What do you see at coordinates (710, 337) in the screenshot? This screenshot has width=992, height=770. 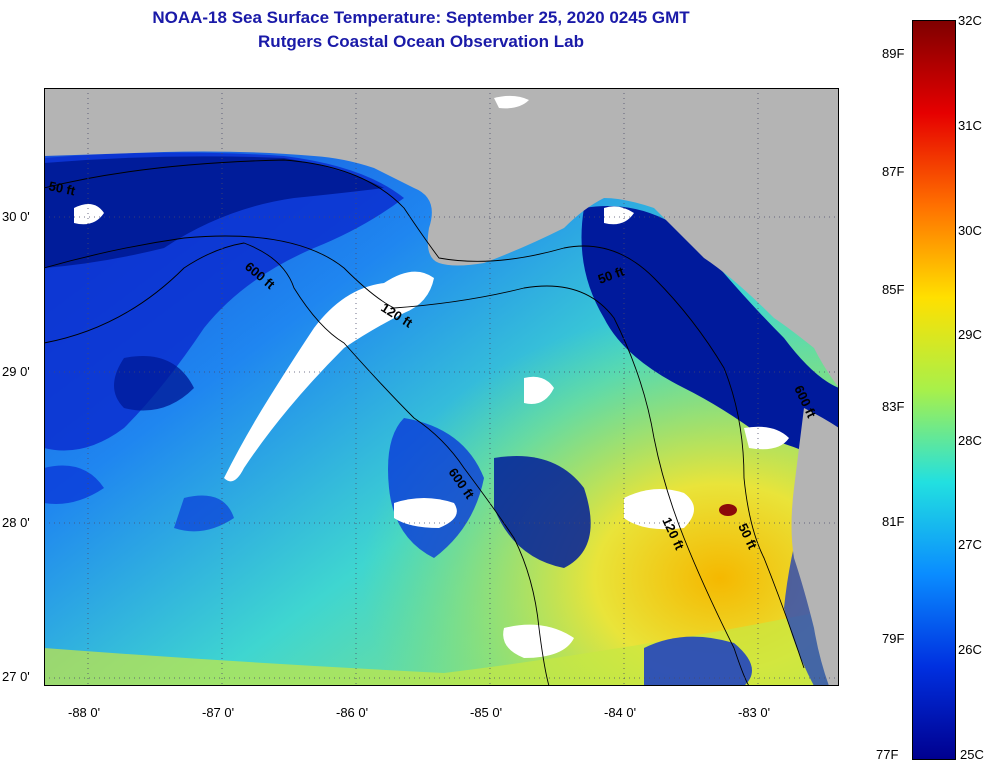 I see `cold-water-ne` at bounding box center [710, 337].